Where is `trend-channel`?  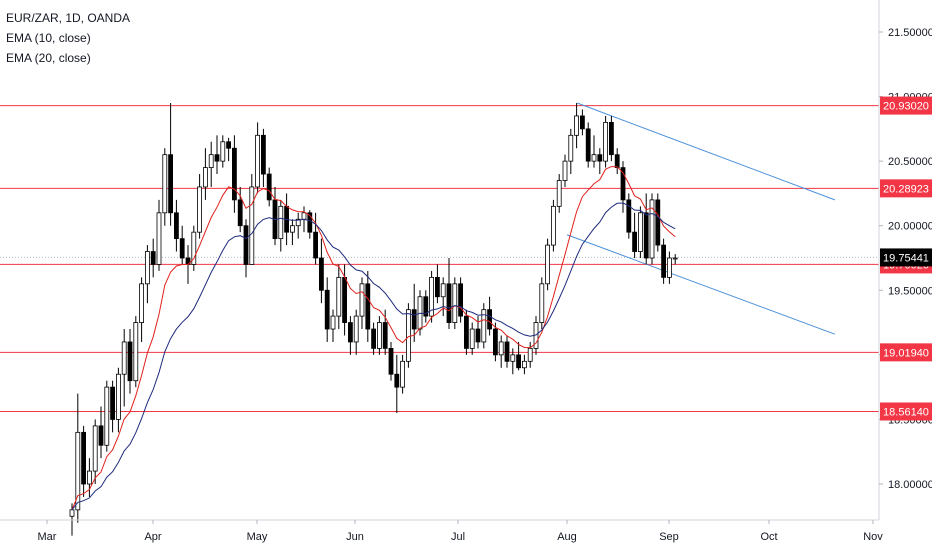
trend-channel is located at coordinates (701, 218).